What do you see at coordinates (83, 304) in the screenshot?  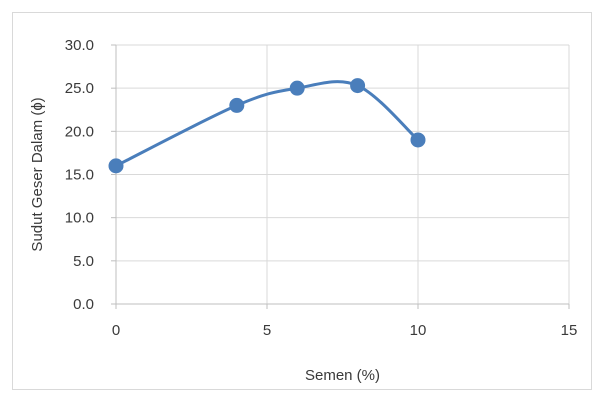 I see `y-tick-label: 0.0` at bounding box center [83, 304].